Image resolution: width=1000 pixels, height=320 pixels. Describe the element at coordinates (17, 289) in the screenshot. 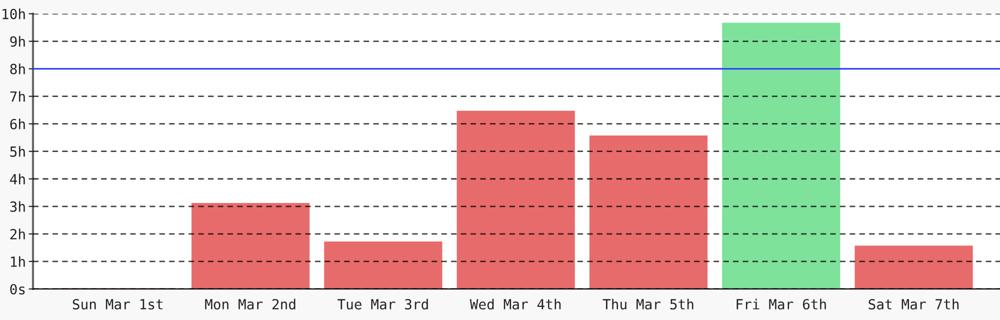

I see `y-tick-label: 0s` at that location.